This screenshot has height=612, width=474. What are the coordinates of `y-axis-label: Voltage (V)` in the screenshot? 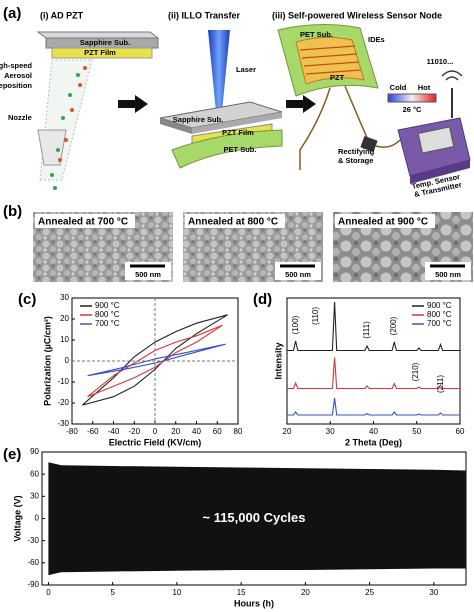 It's located at (17, 518).